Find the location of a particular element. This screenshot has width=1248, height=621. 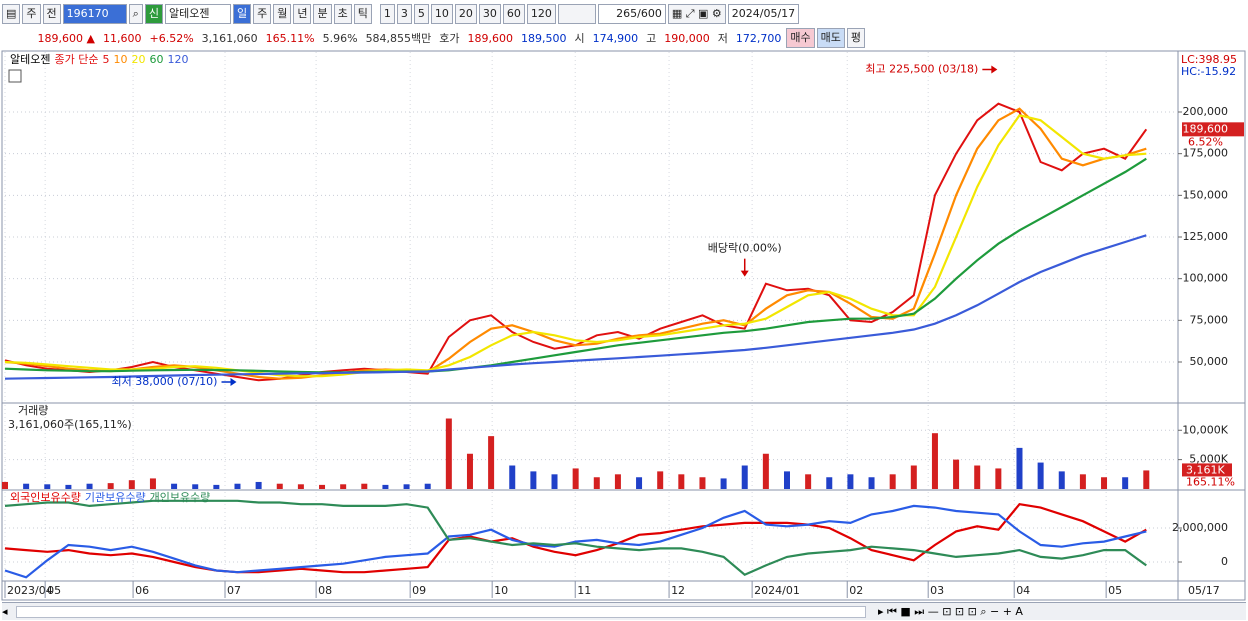

volume-info: 3,161,060주(165,11%) is located at coordinates (70, 424).